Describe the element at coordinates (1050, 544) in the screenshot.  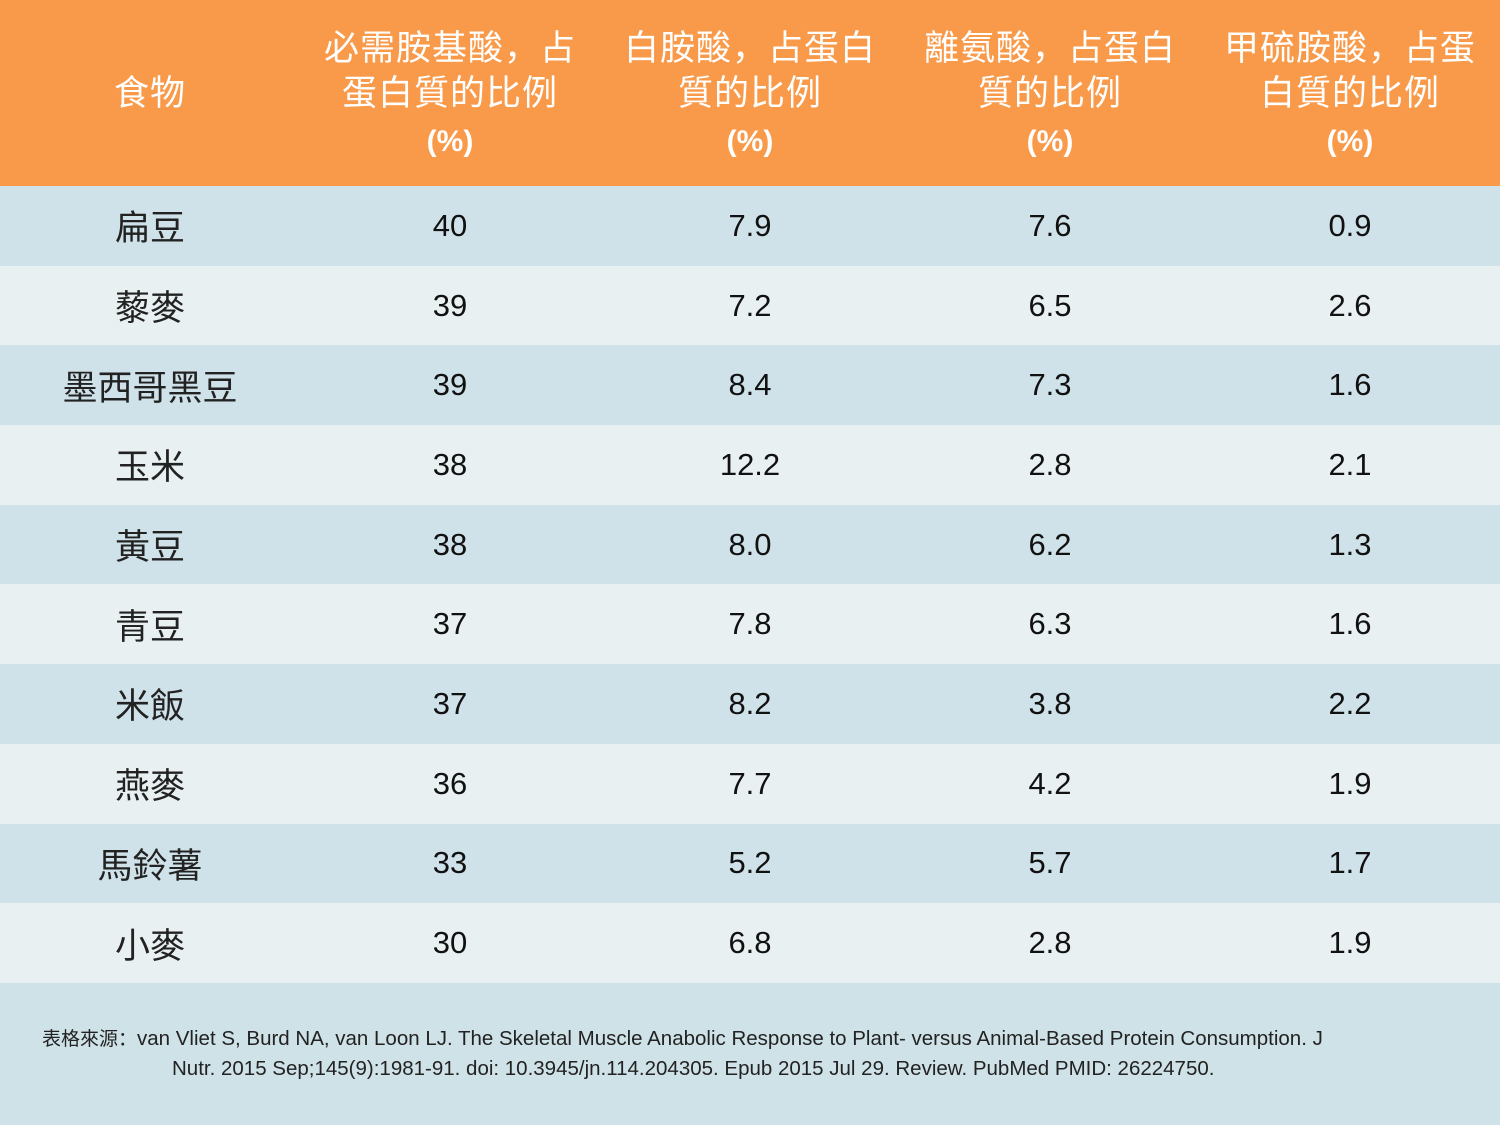
I see `lysine-cell: 6.2` at that location.